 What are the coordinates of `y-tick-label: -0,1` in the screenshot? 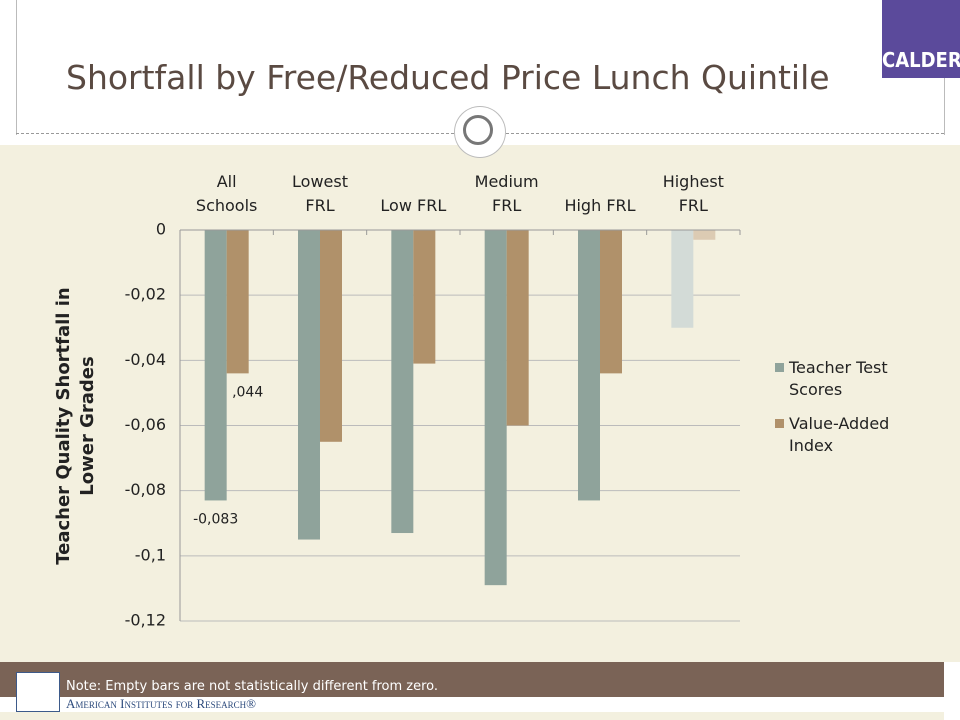 It's located at (150, 554).